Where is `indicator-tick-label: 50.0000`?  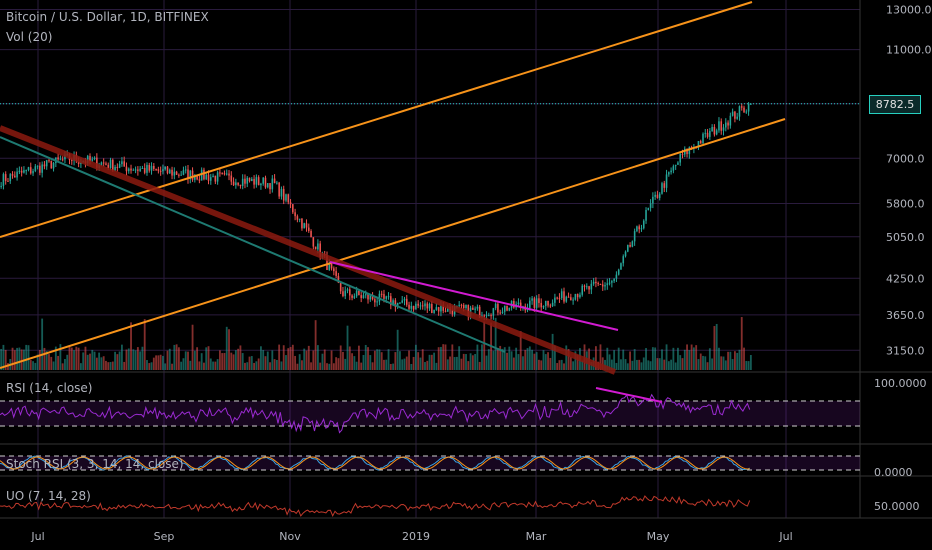 indicator-tick-label: 50.0000 is located at coordinates (897, 506).